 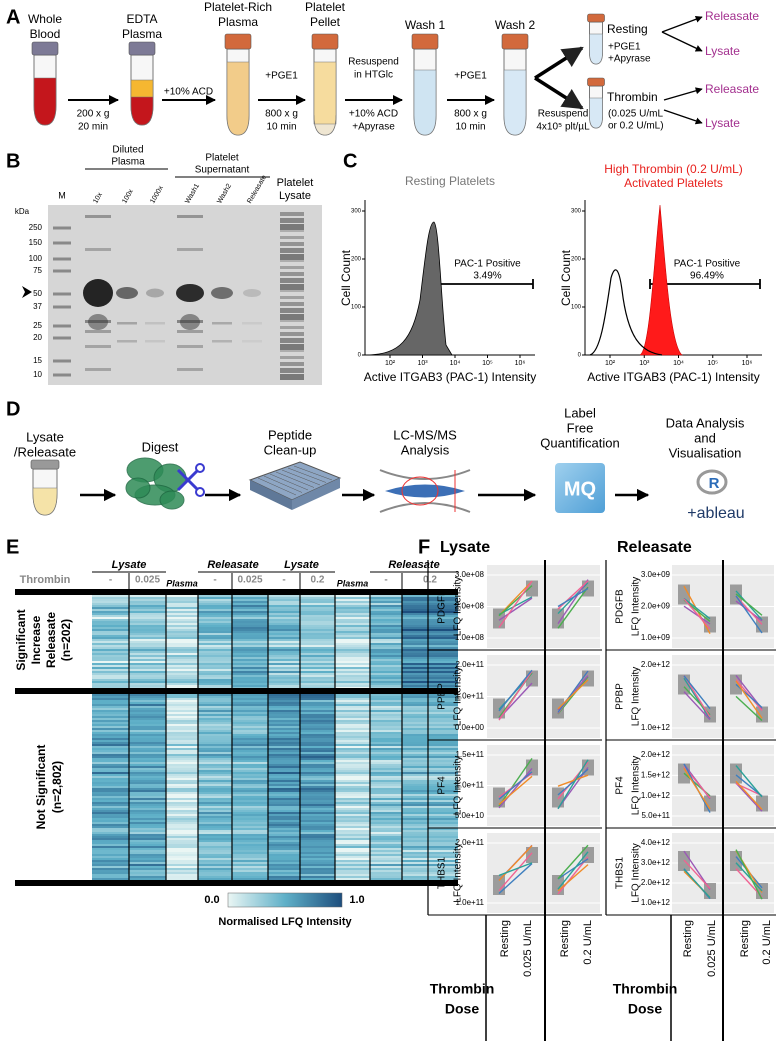 I want to click on plate, so click(x=271, y=495).